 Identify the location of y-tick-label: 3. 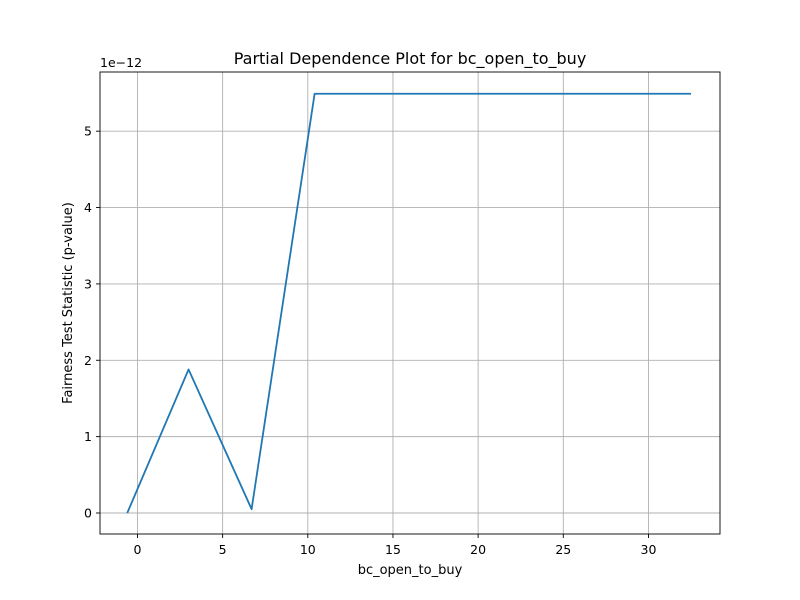
(88, 283).